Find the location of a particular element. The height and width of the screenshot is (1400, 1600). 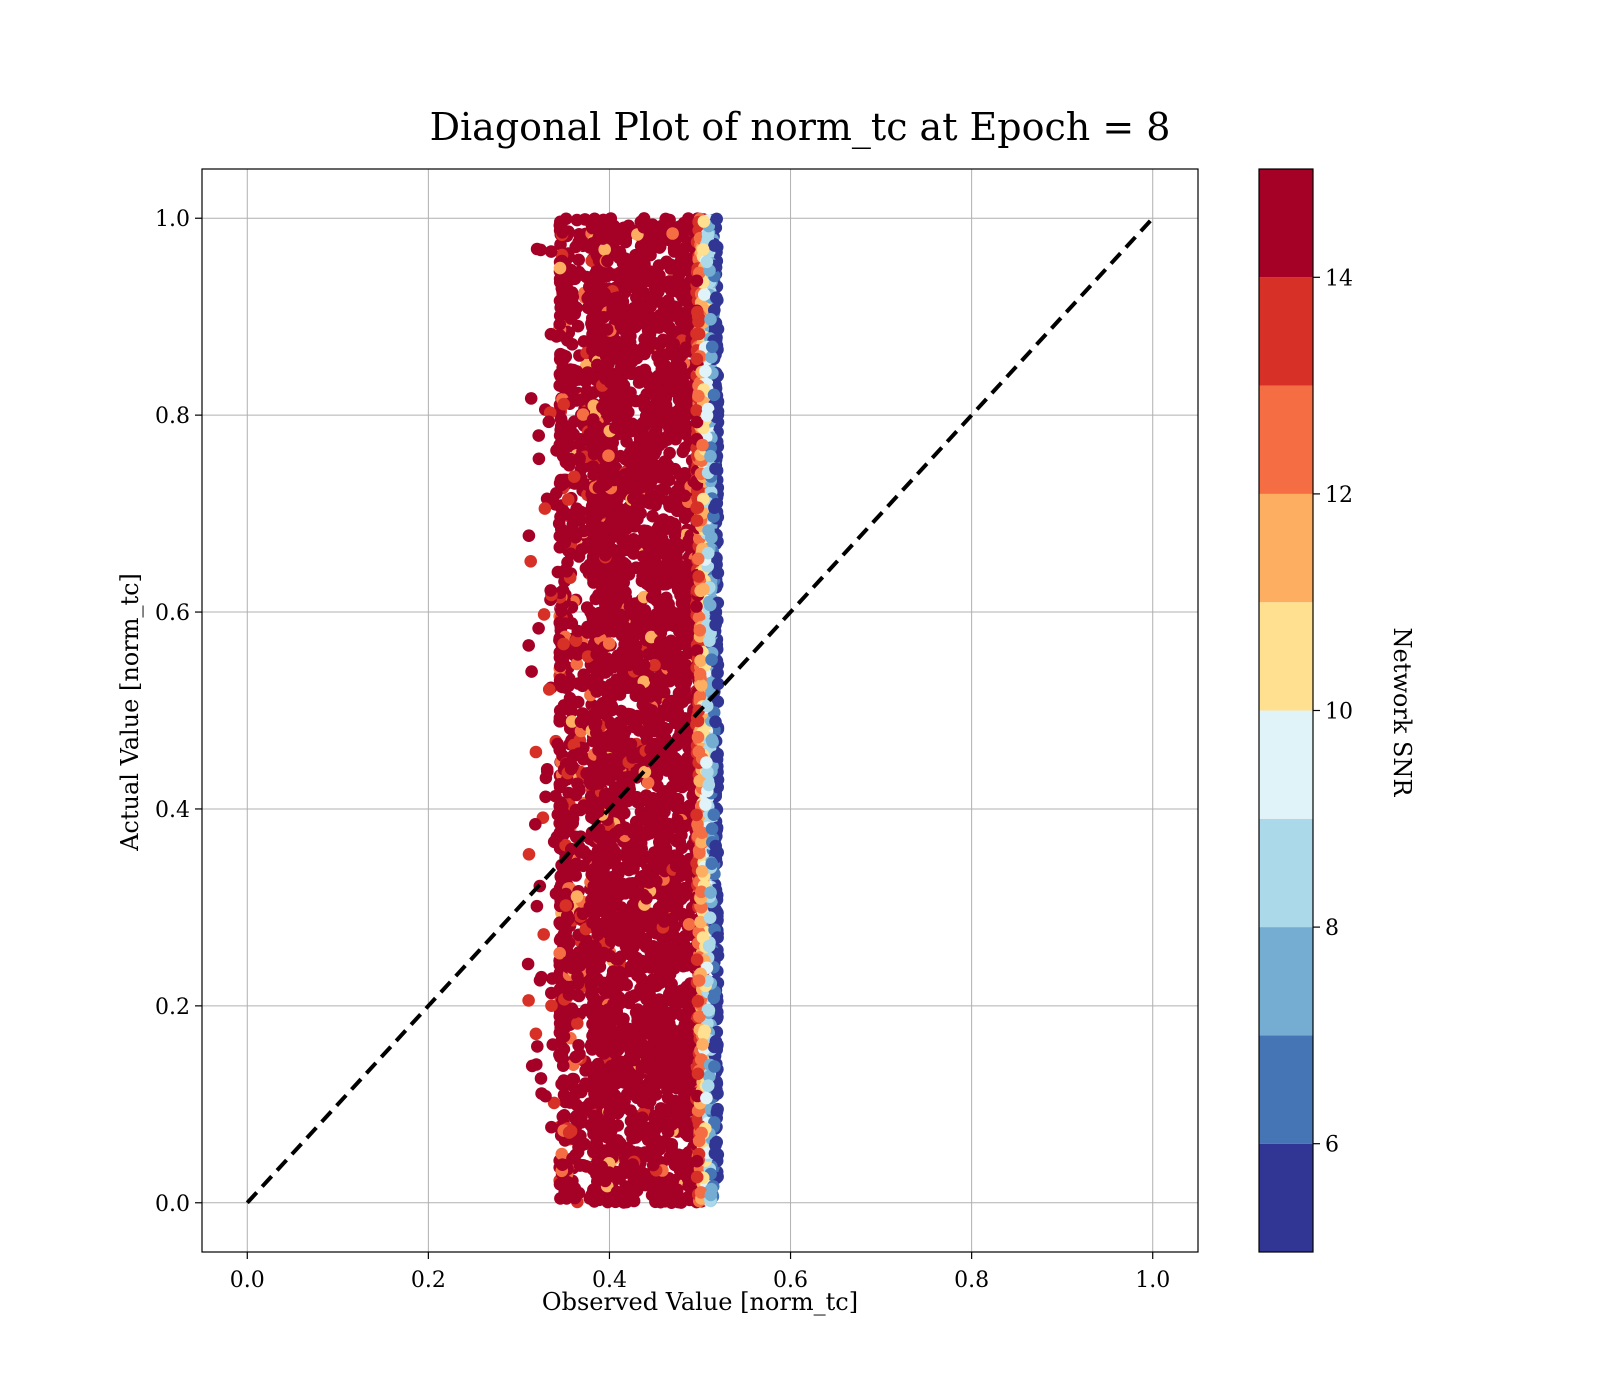

scatter-points is located at coordinates (623, 710).